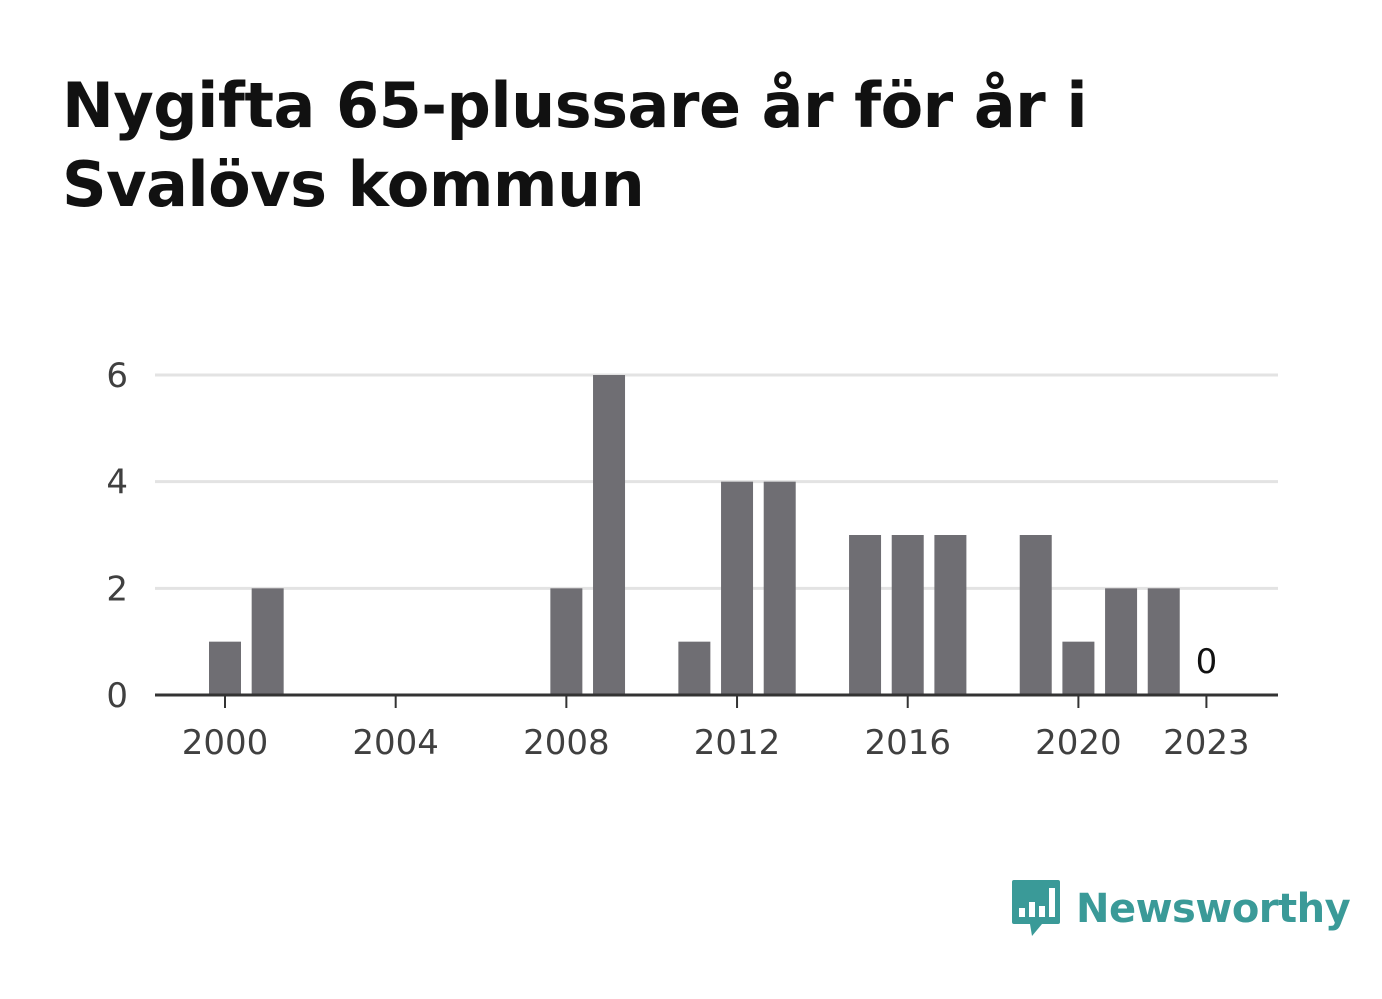 The width and height of the screenshot is (1382, 999). Describe the element at coordinates (779, 588) in the screenshot. I see `bar-2013` at that location.